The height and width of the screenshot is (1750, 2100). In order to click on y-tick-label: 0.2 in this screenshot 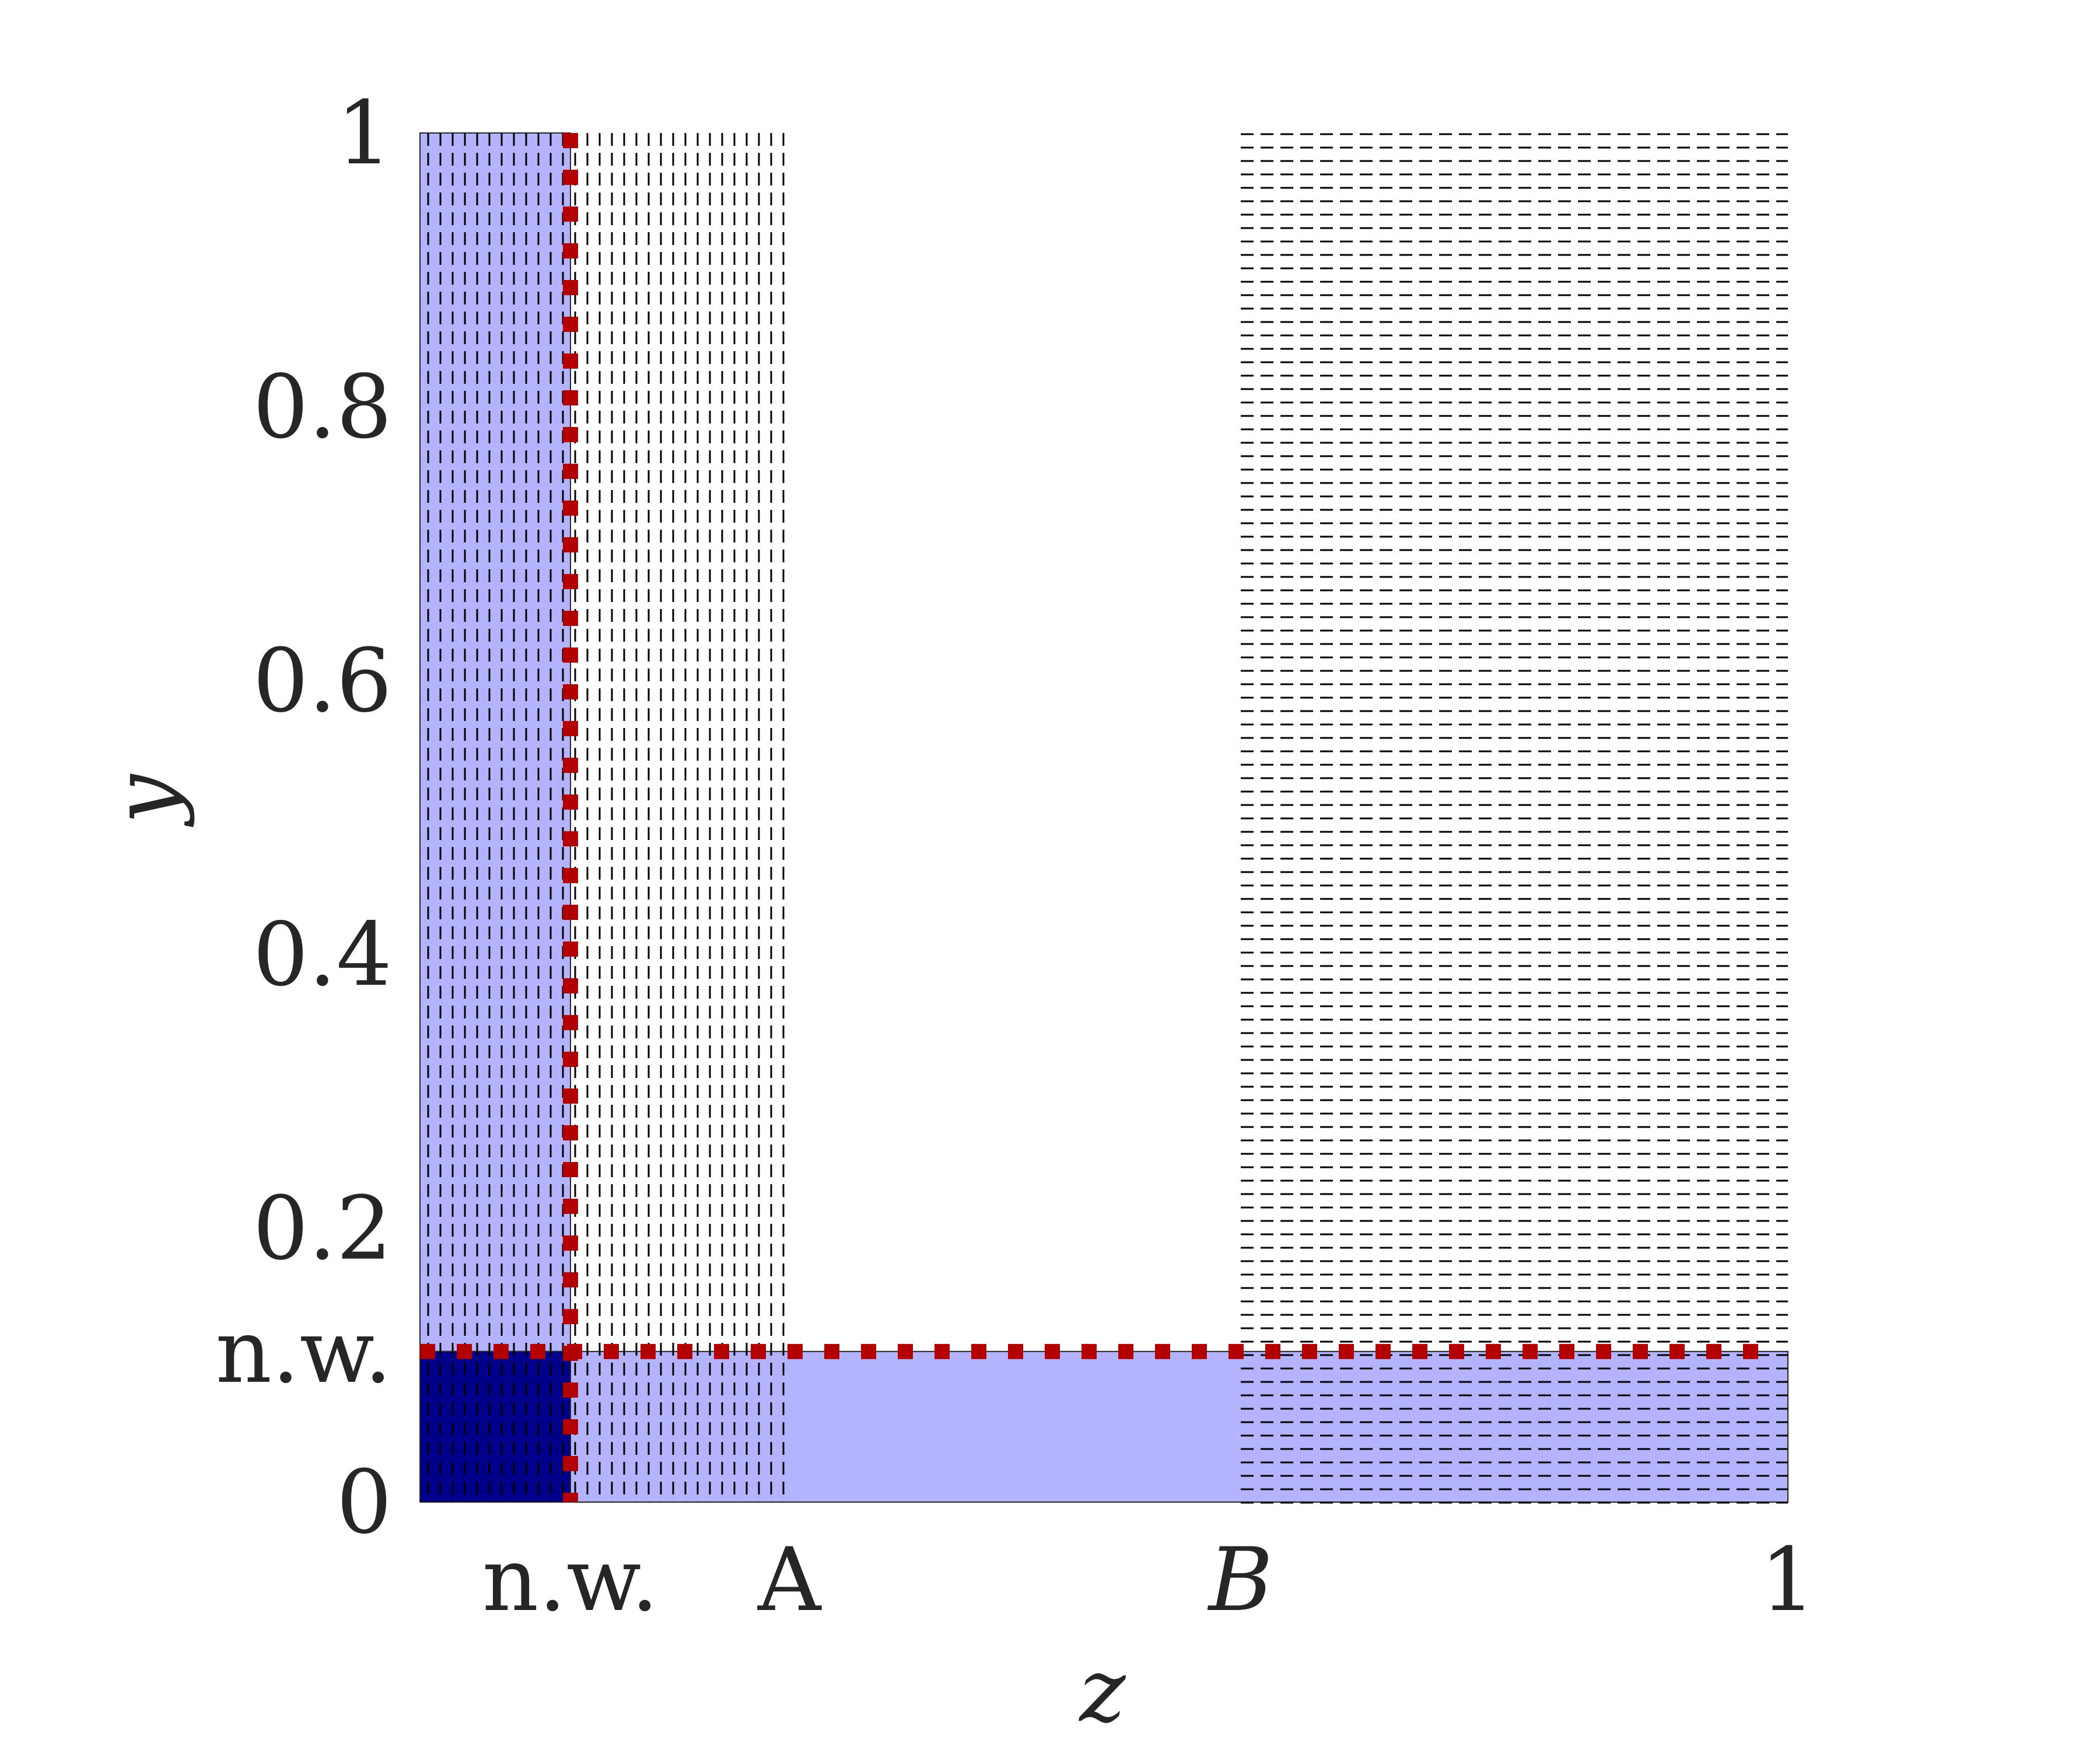, I will do `click(322, 1229)`.